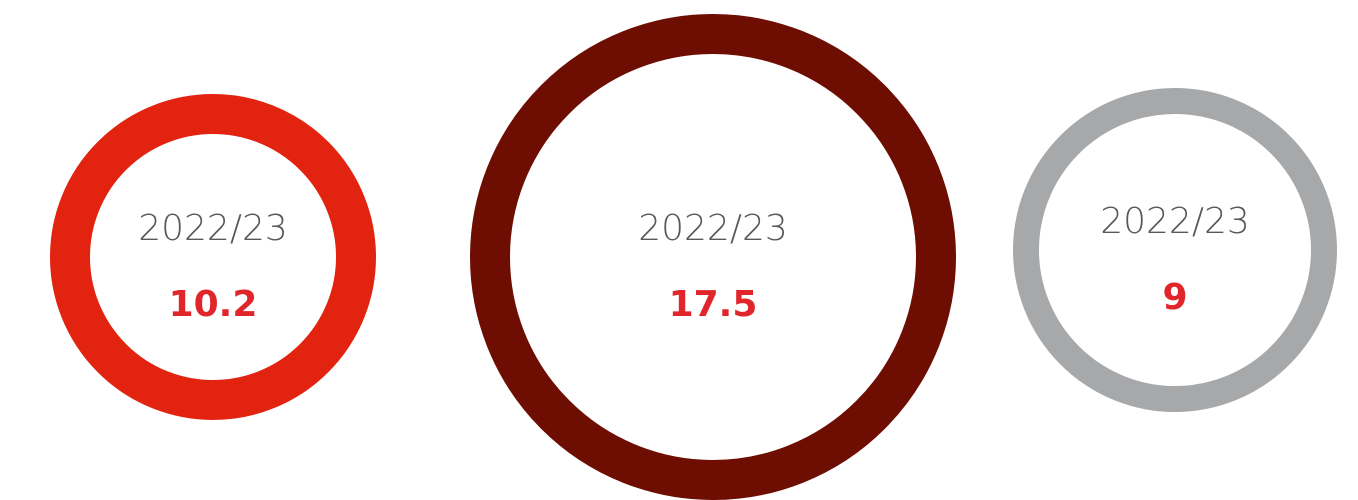 Image resolution: width=1358 pixels, height=500 pixels. I want to click on value-label: 9, so click(1174, 297).